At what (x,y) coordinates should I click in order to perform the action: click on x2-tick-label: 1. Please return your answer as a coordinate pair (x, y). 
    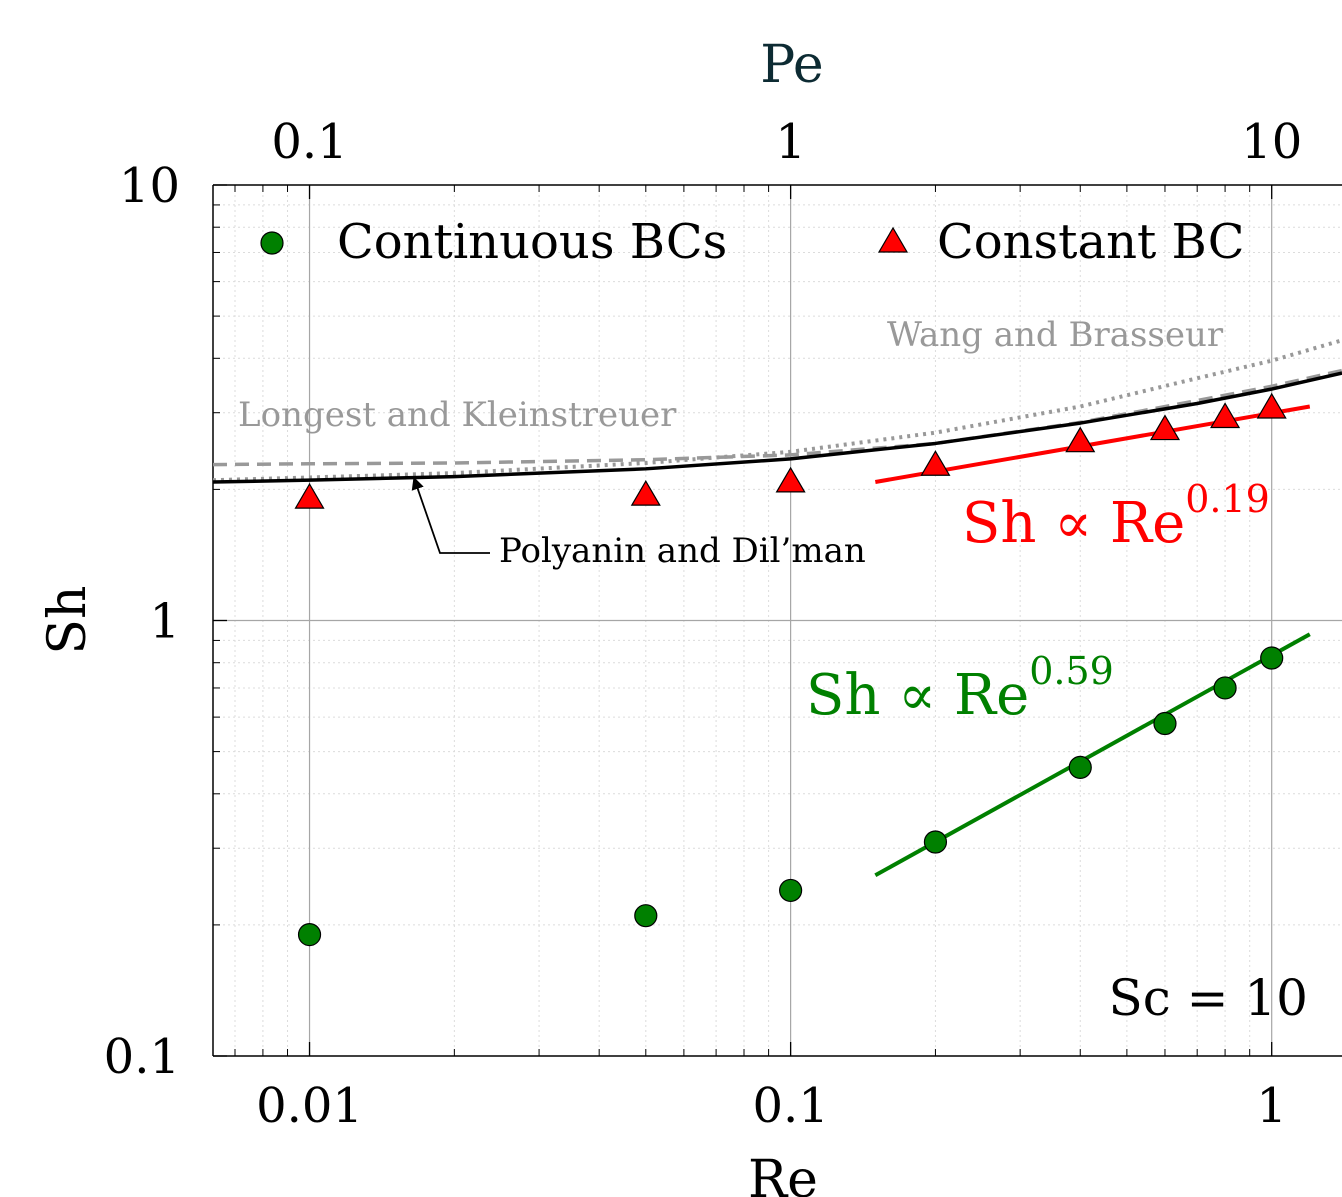
    Looking at the image, I should click on (790, 142).